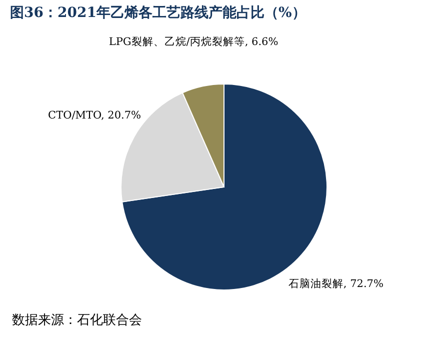 The image size is (431, 343). I want to click on slice-label: LPG裂解、乙烷/丙烷裂解等, 6.6%, so click(193, 41).